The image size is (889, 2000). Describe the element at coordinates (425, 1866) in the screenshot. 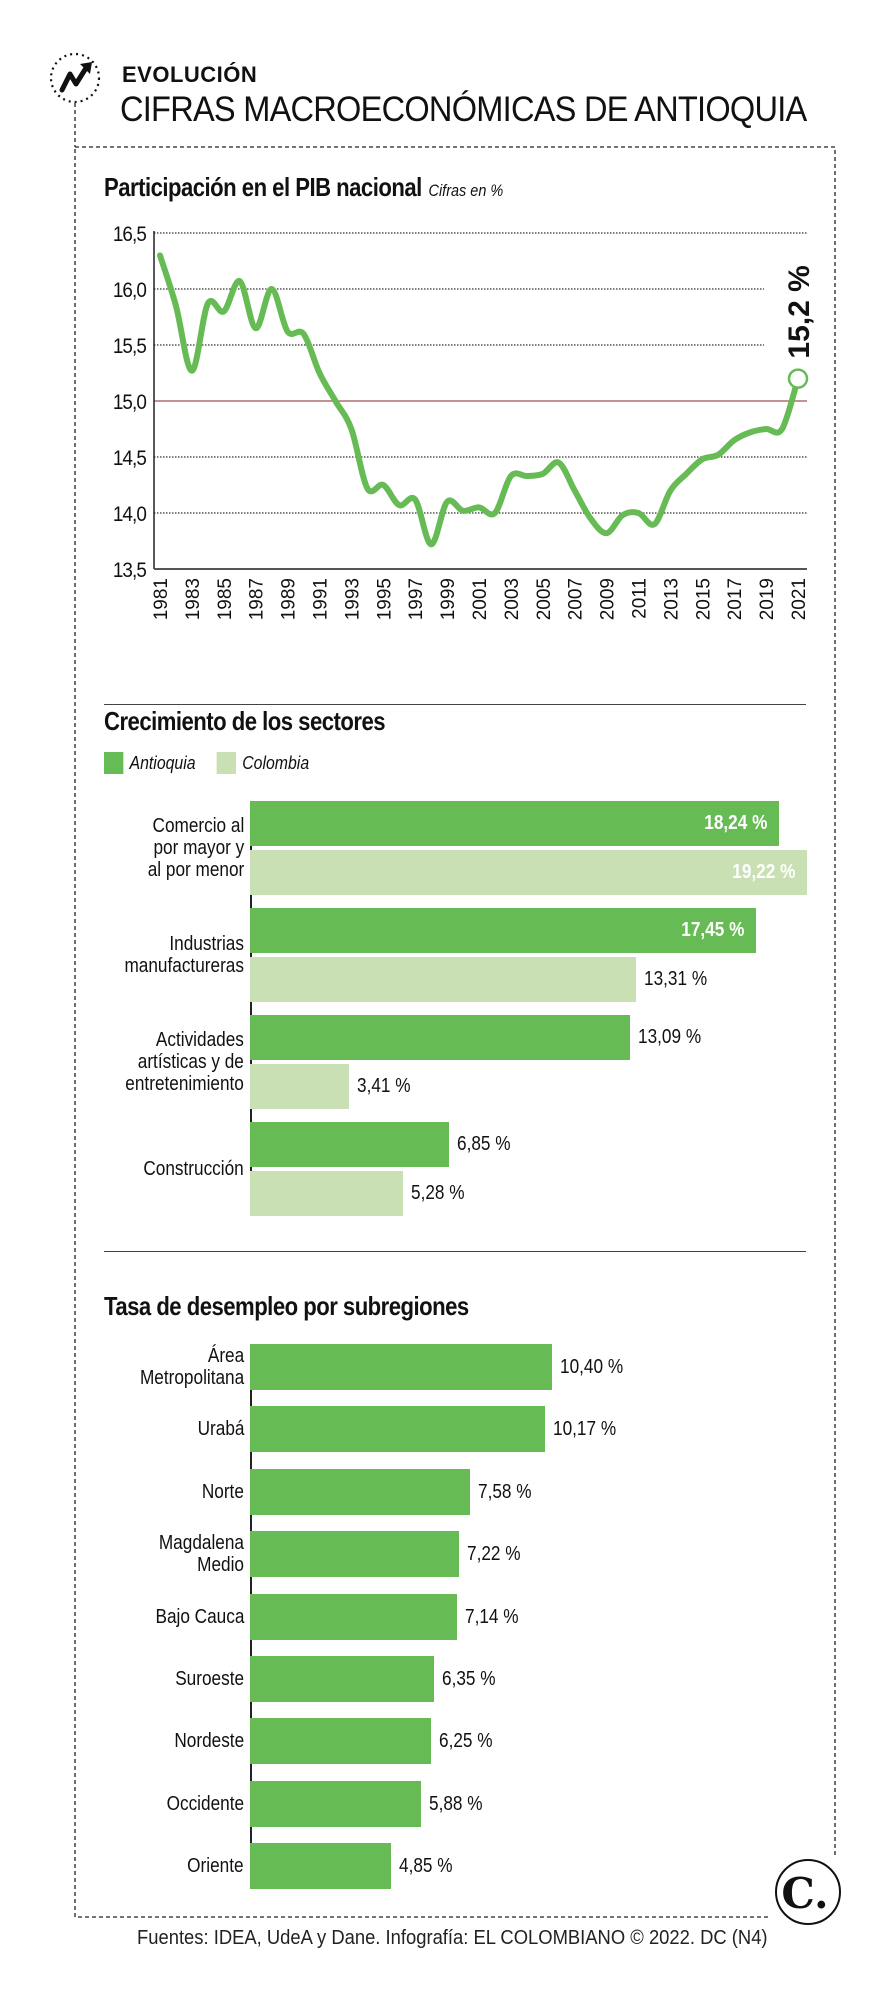

I see `bar-value-label: 4,85 %` at that location.